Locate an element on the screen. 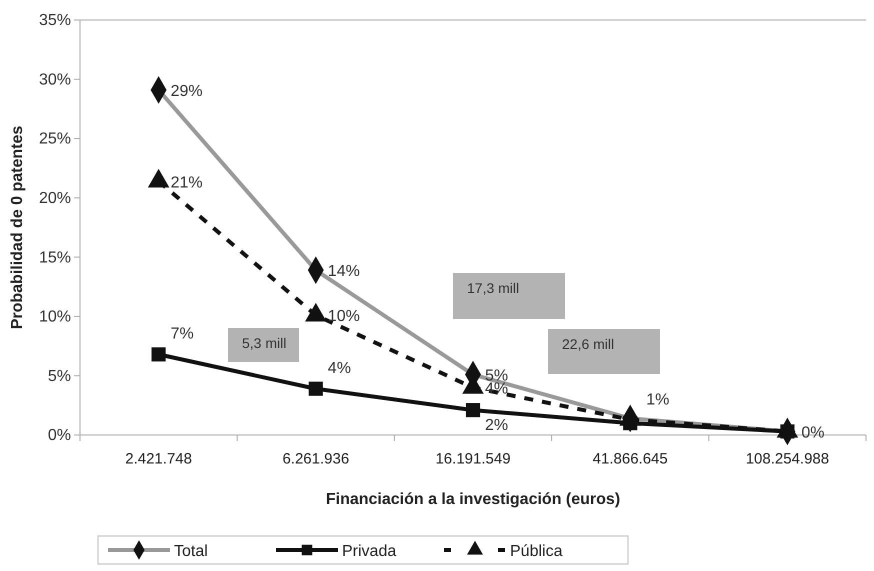 This screenshot has width=874, height=571. y-tick-label: 25% is located at coordinates (54, 139).